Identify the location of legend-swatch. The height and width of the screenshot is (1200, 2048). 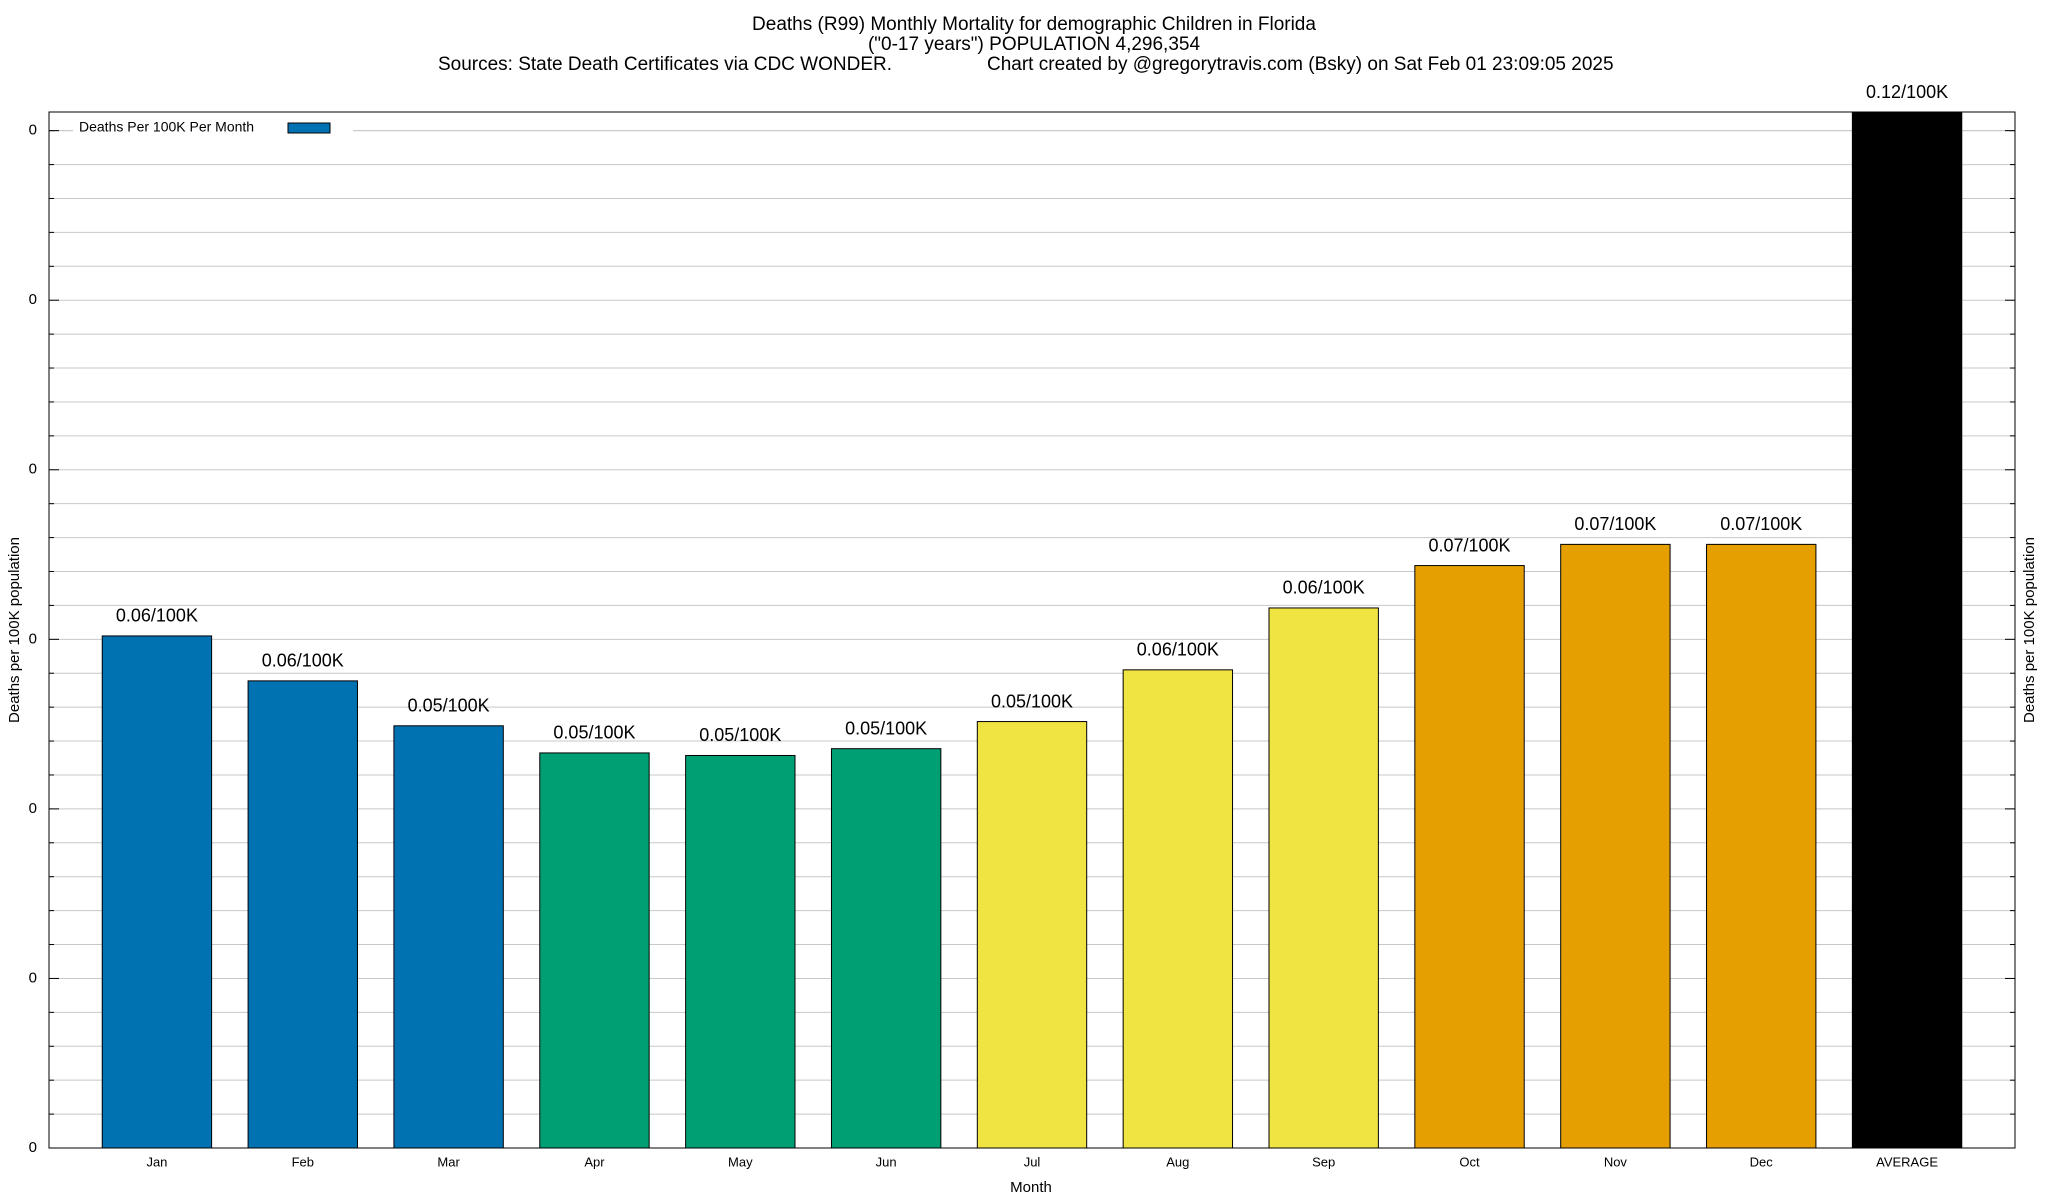
(309, 128).